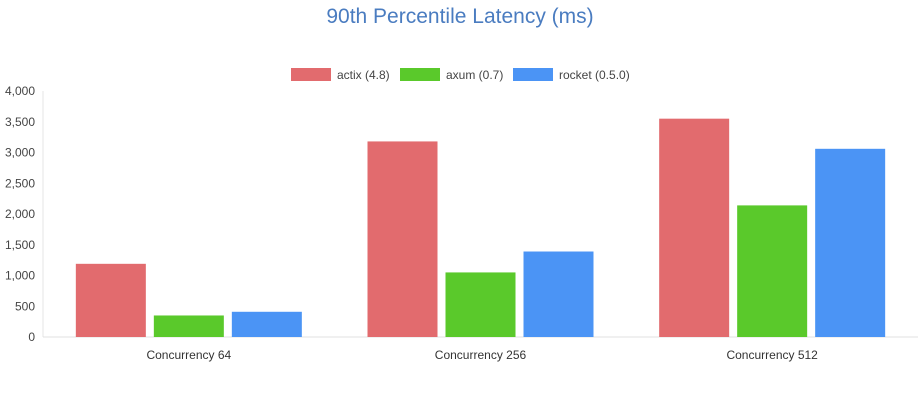 This screenshot has width=920, height=402. I want to click on y-tick-label: 1,000, so click(20, 276).